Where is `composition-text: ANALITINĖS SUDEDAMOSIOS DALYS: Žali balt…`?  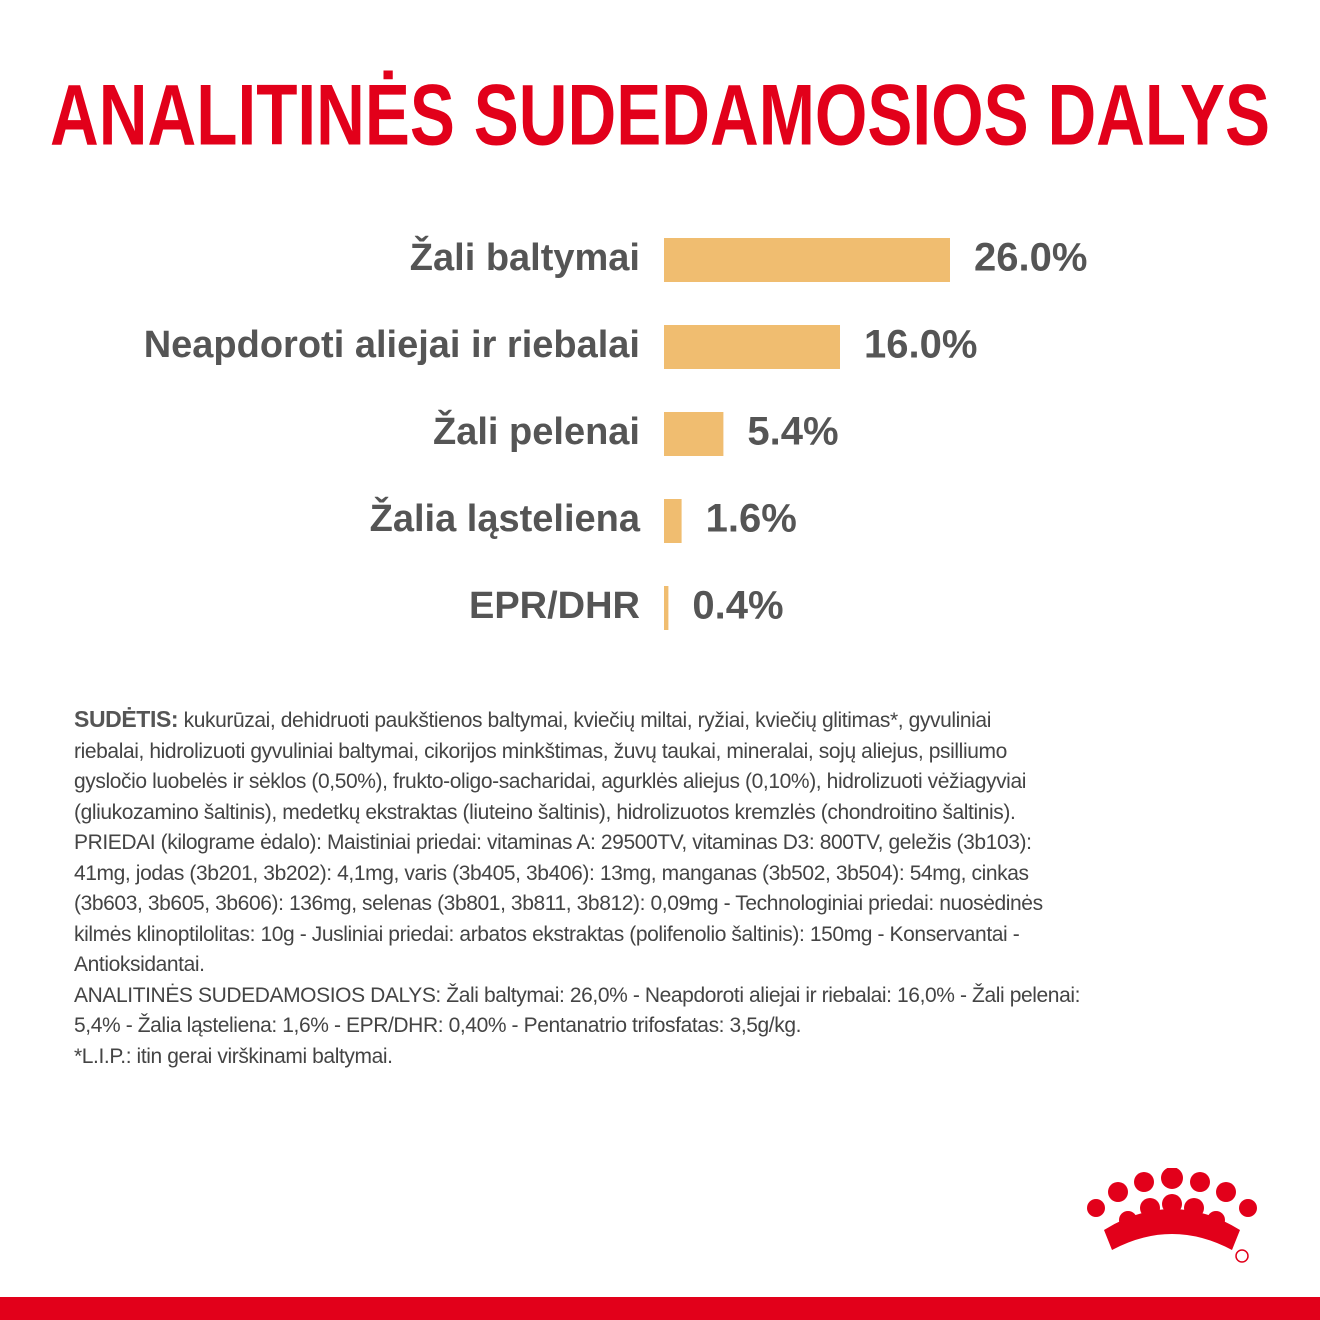 composition-text: ANALITINĖS SUDEDAMOSIOS DALYS: Žali balt… is located at coordinates (577, 995).